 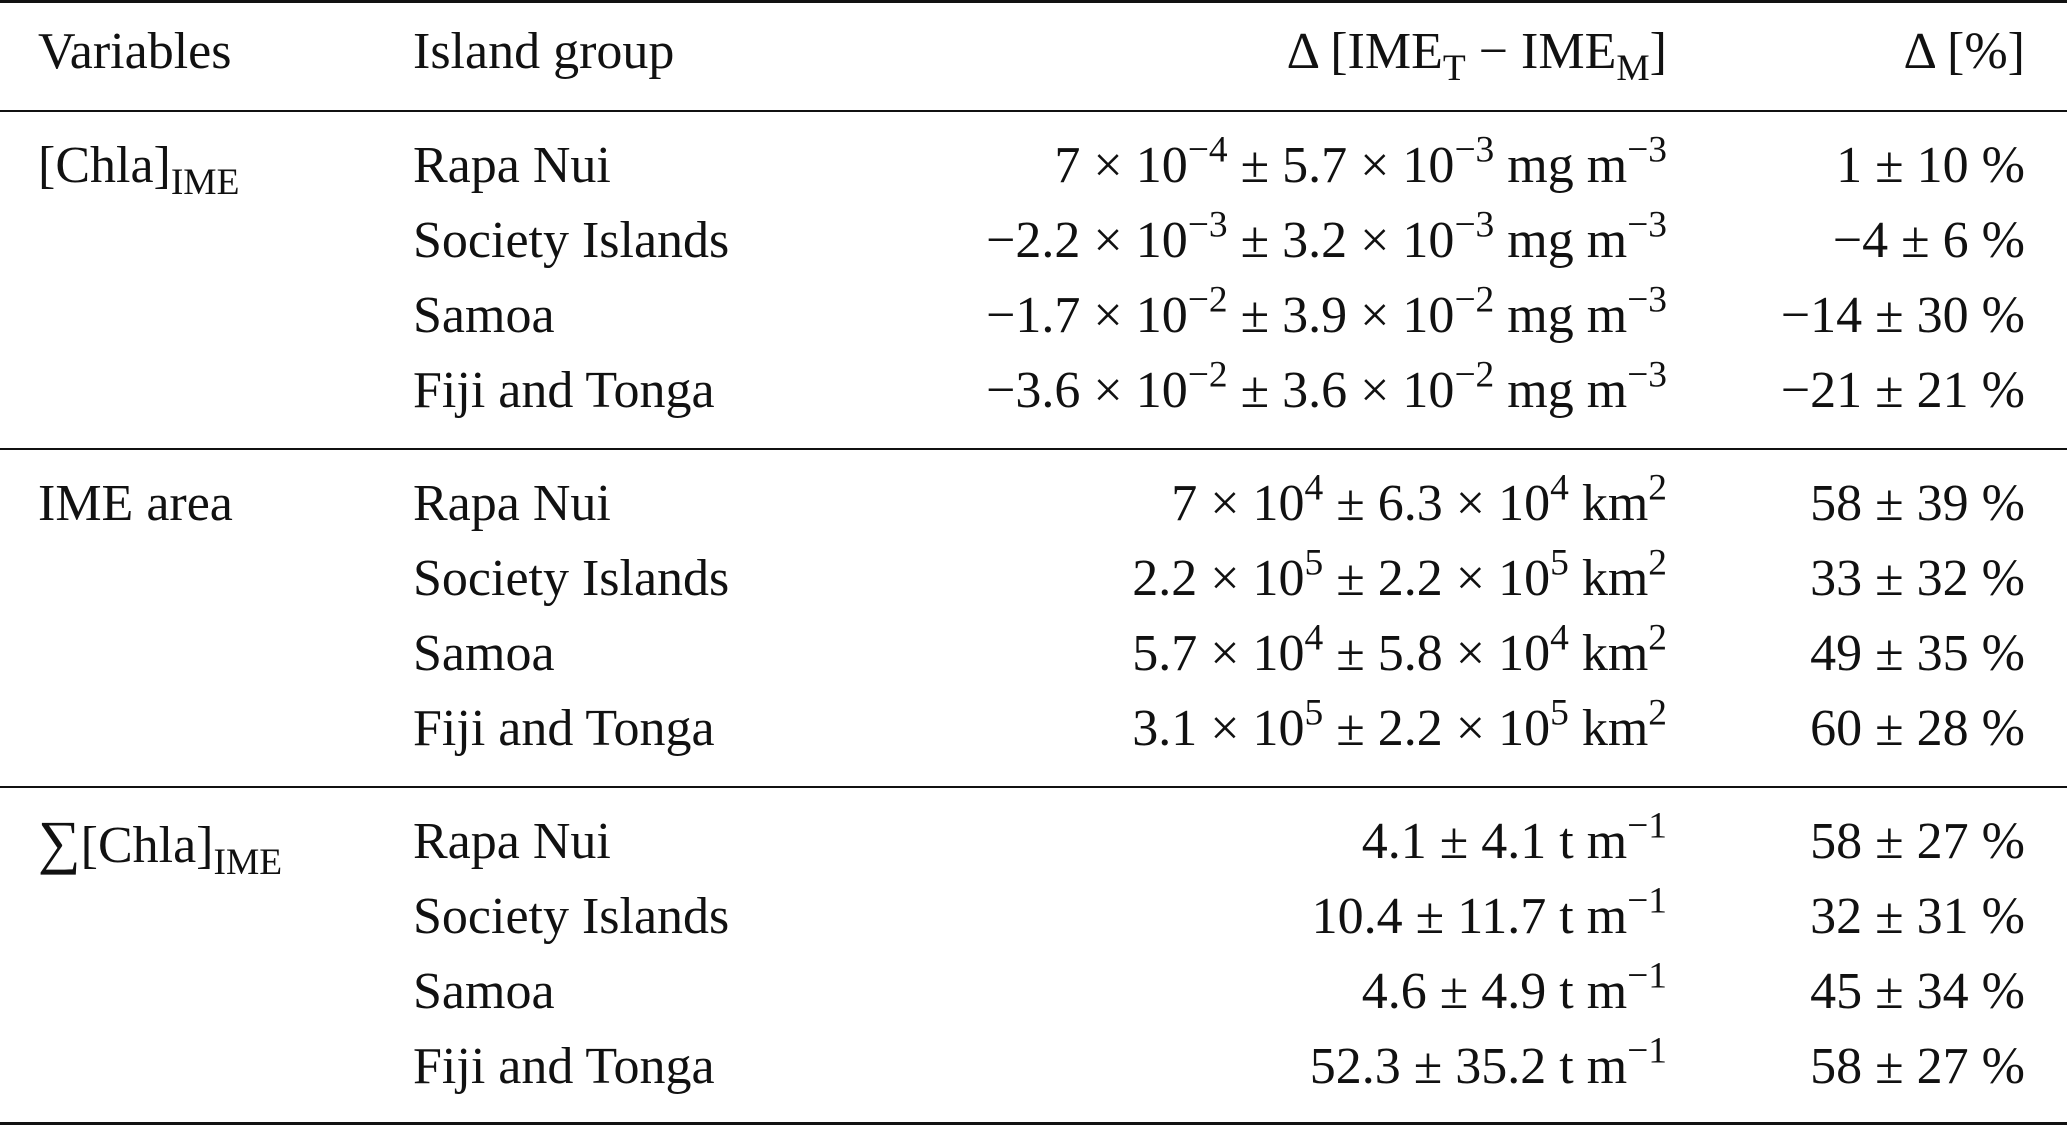 I want to click on header-delta: Δ [IMET − IMEM], so click(x=1476, y=56).